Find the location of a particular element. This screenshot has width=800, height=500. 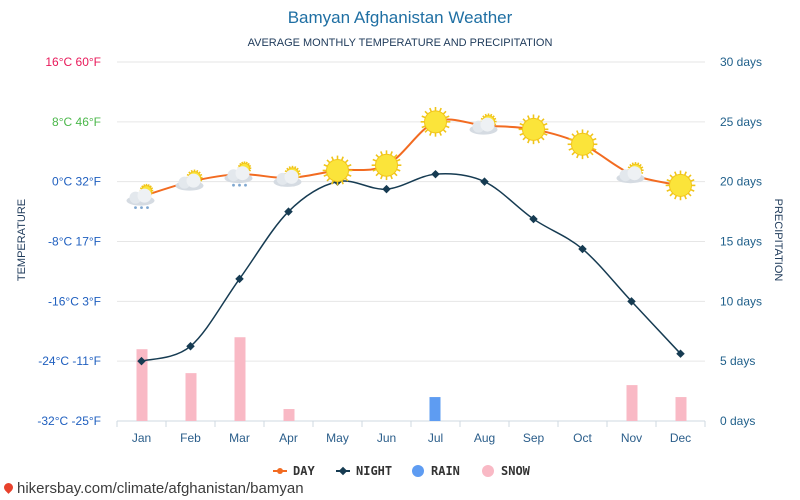

x-tick-label: Jan is located at coordinates (141, 438).